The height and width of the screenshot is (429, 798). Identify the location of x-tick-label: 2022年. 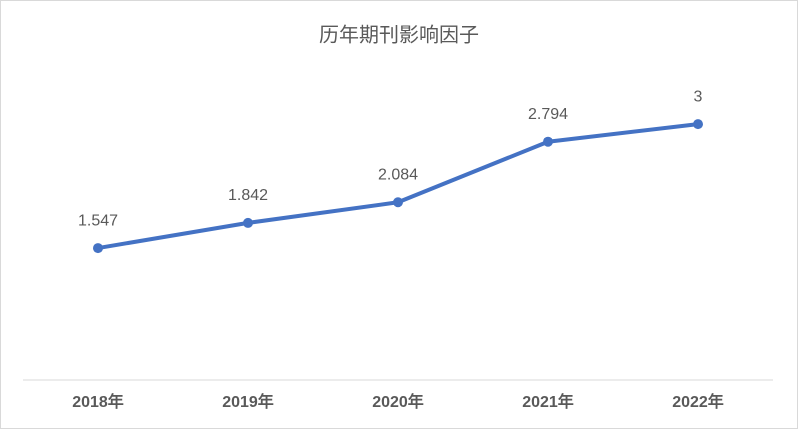
(698, 401).